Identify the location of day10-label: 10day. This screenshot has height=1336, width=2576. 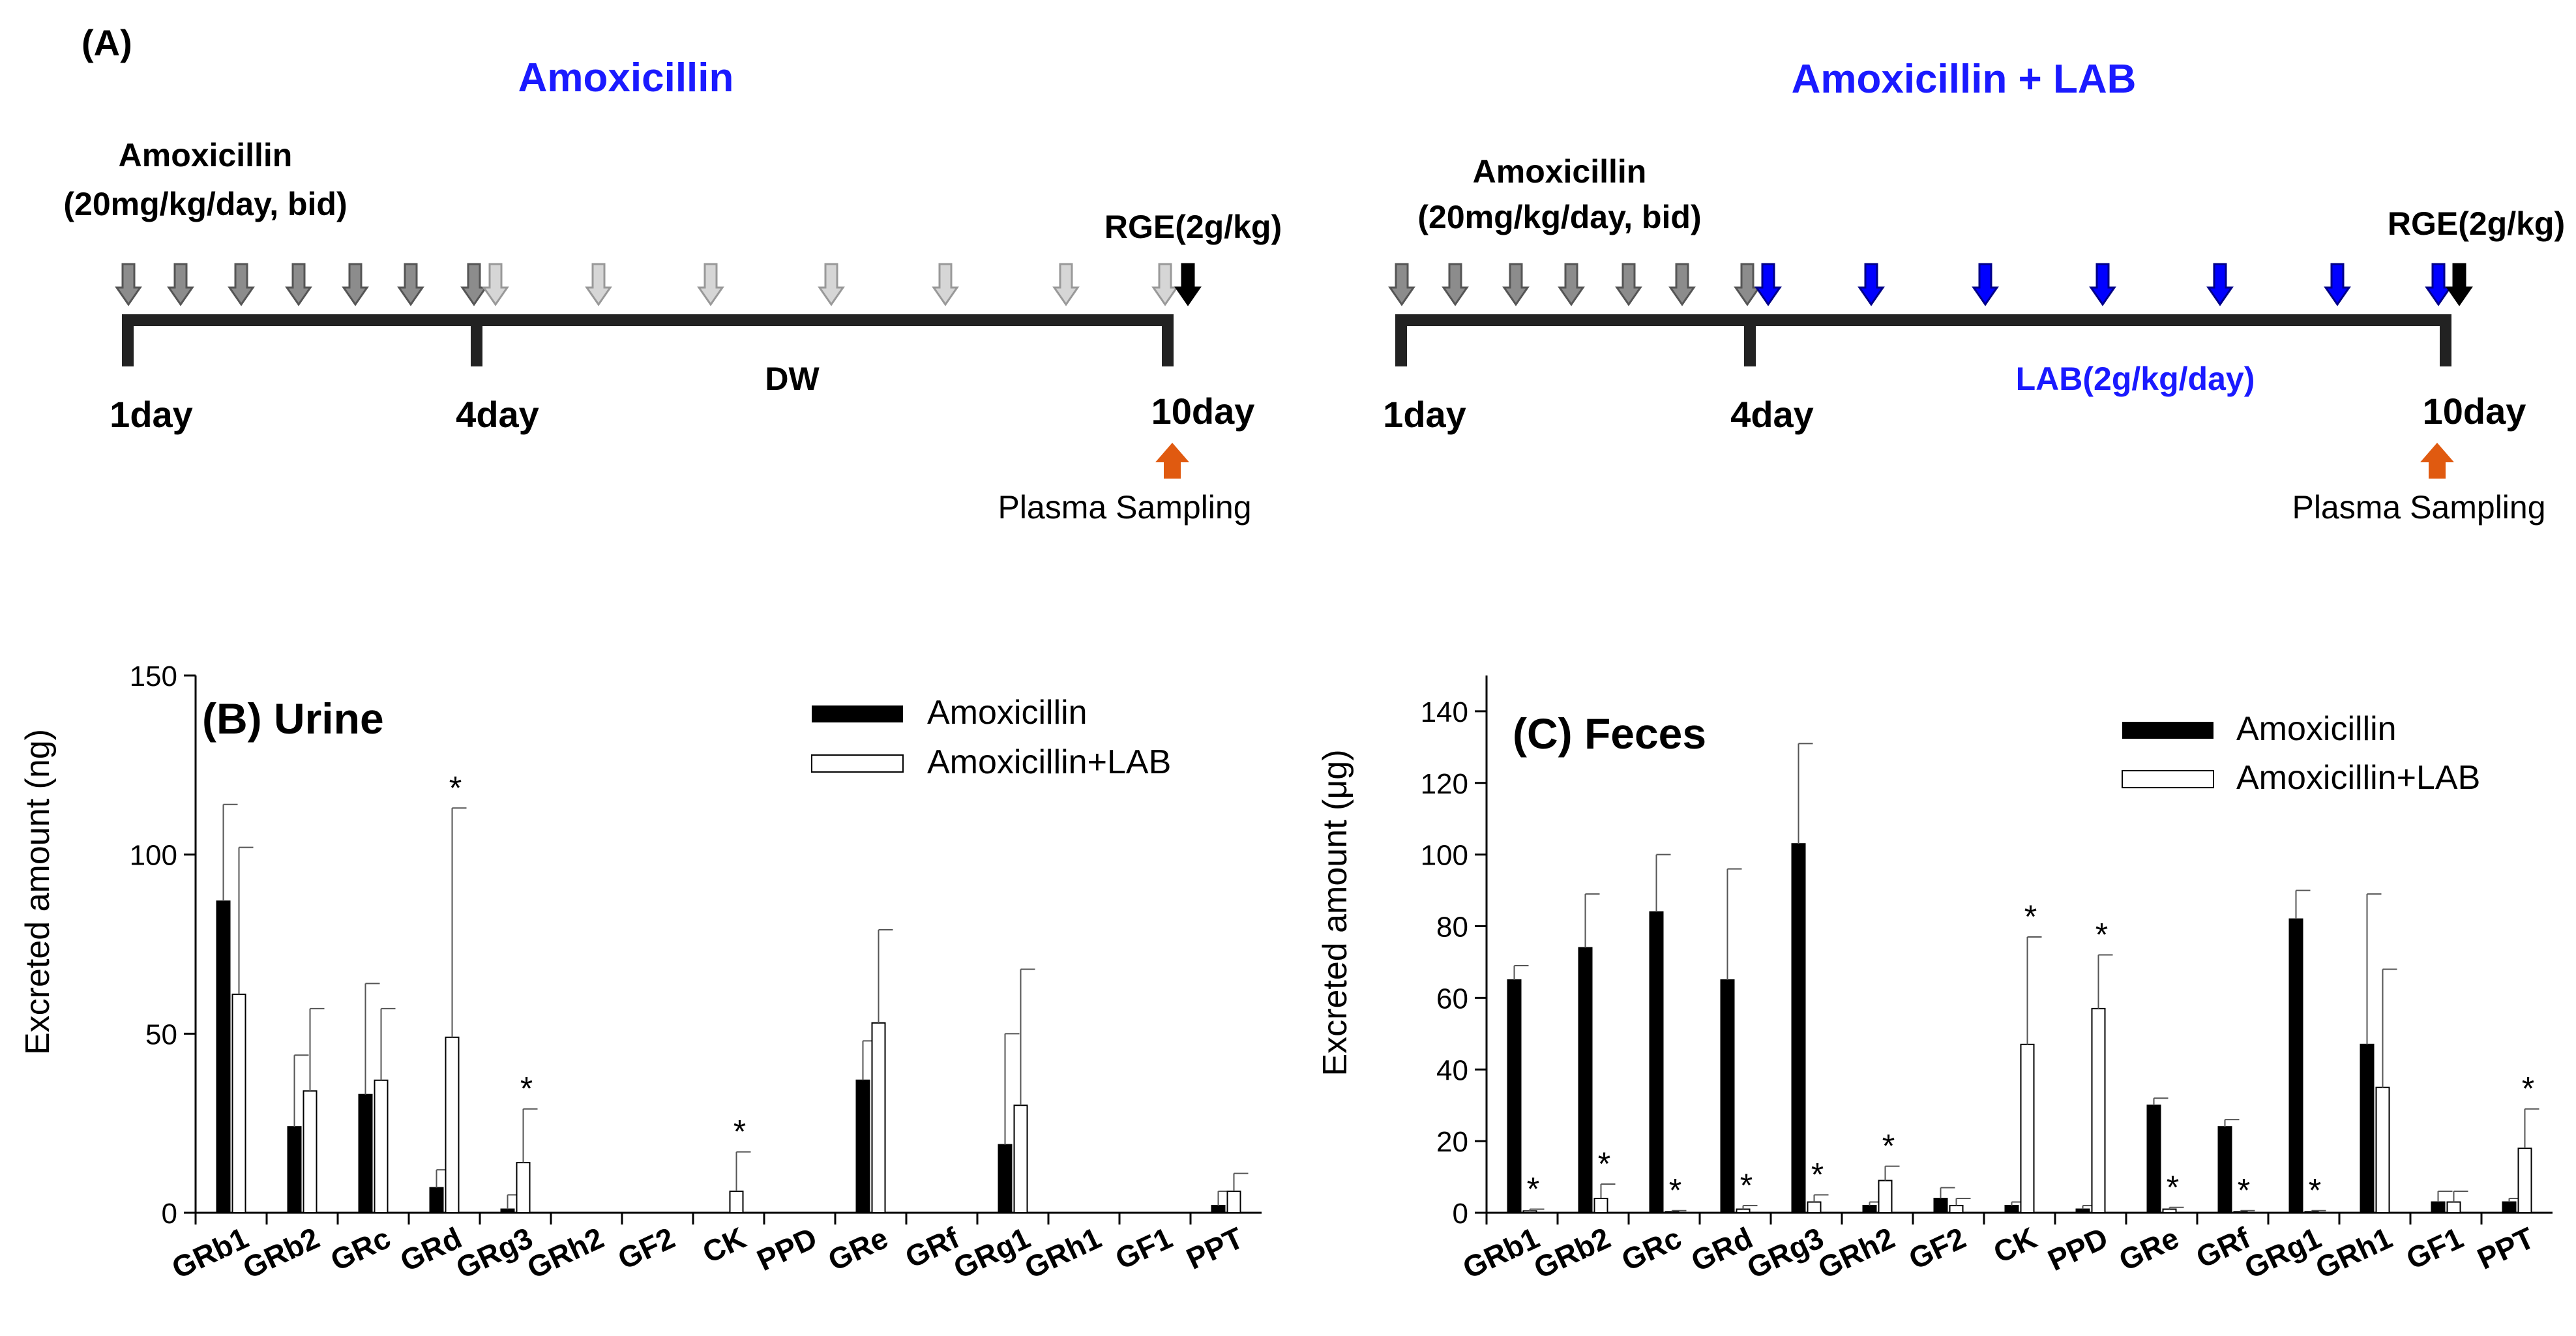
(2474, 412).